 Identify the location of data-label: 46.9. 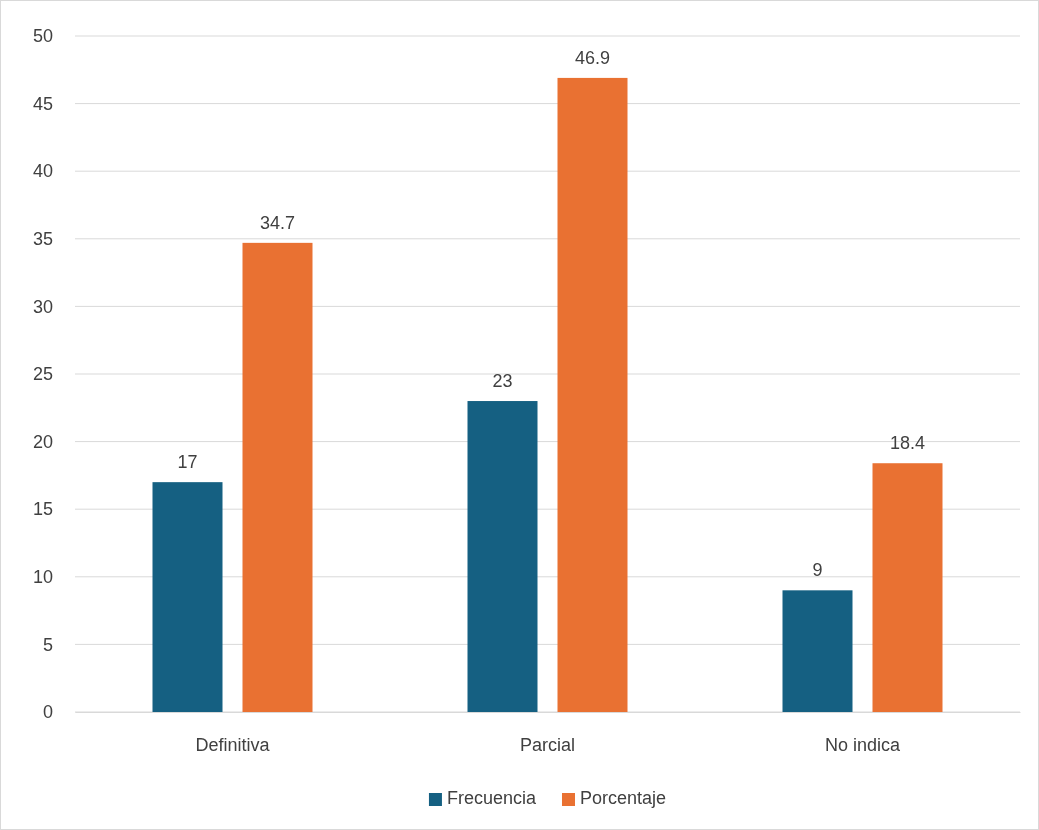
(592, 57).